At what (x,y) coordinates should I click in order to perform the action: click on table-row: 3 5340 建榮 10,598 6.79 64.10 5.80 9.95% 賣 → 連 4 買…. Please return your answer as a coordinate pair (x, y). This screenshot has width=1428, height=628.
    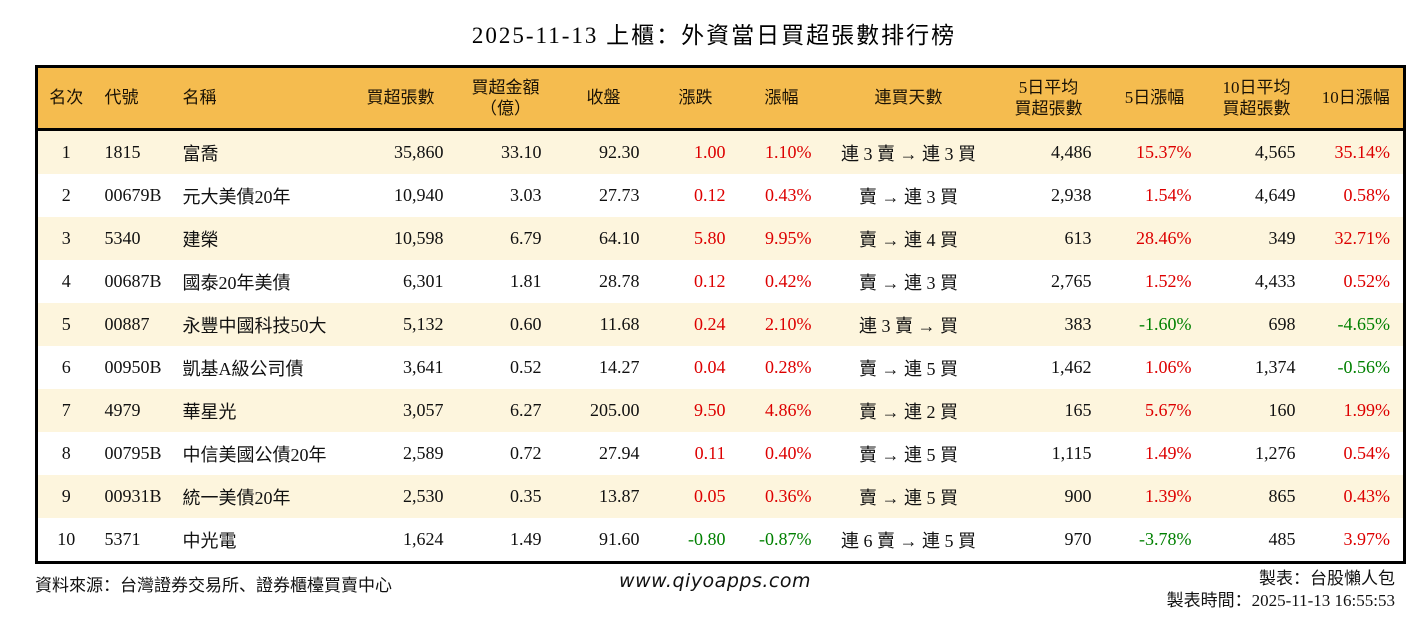
    Looking at the image, I should click on (720, 238).